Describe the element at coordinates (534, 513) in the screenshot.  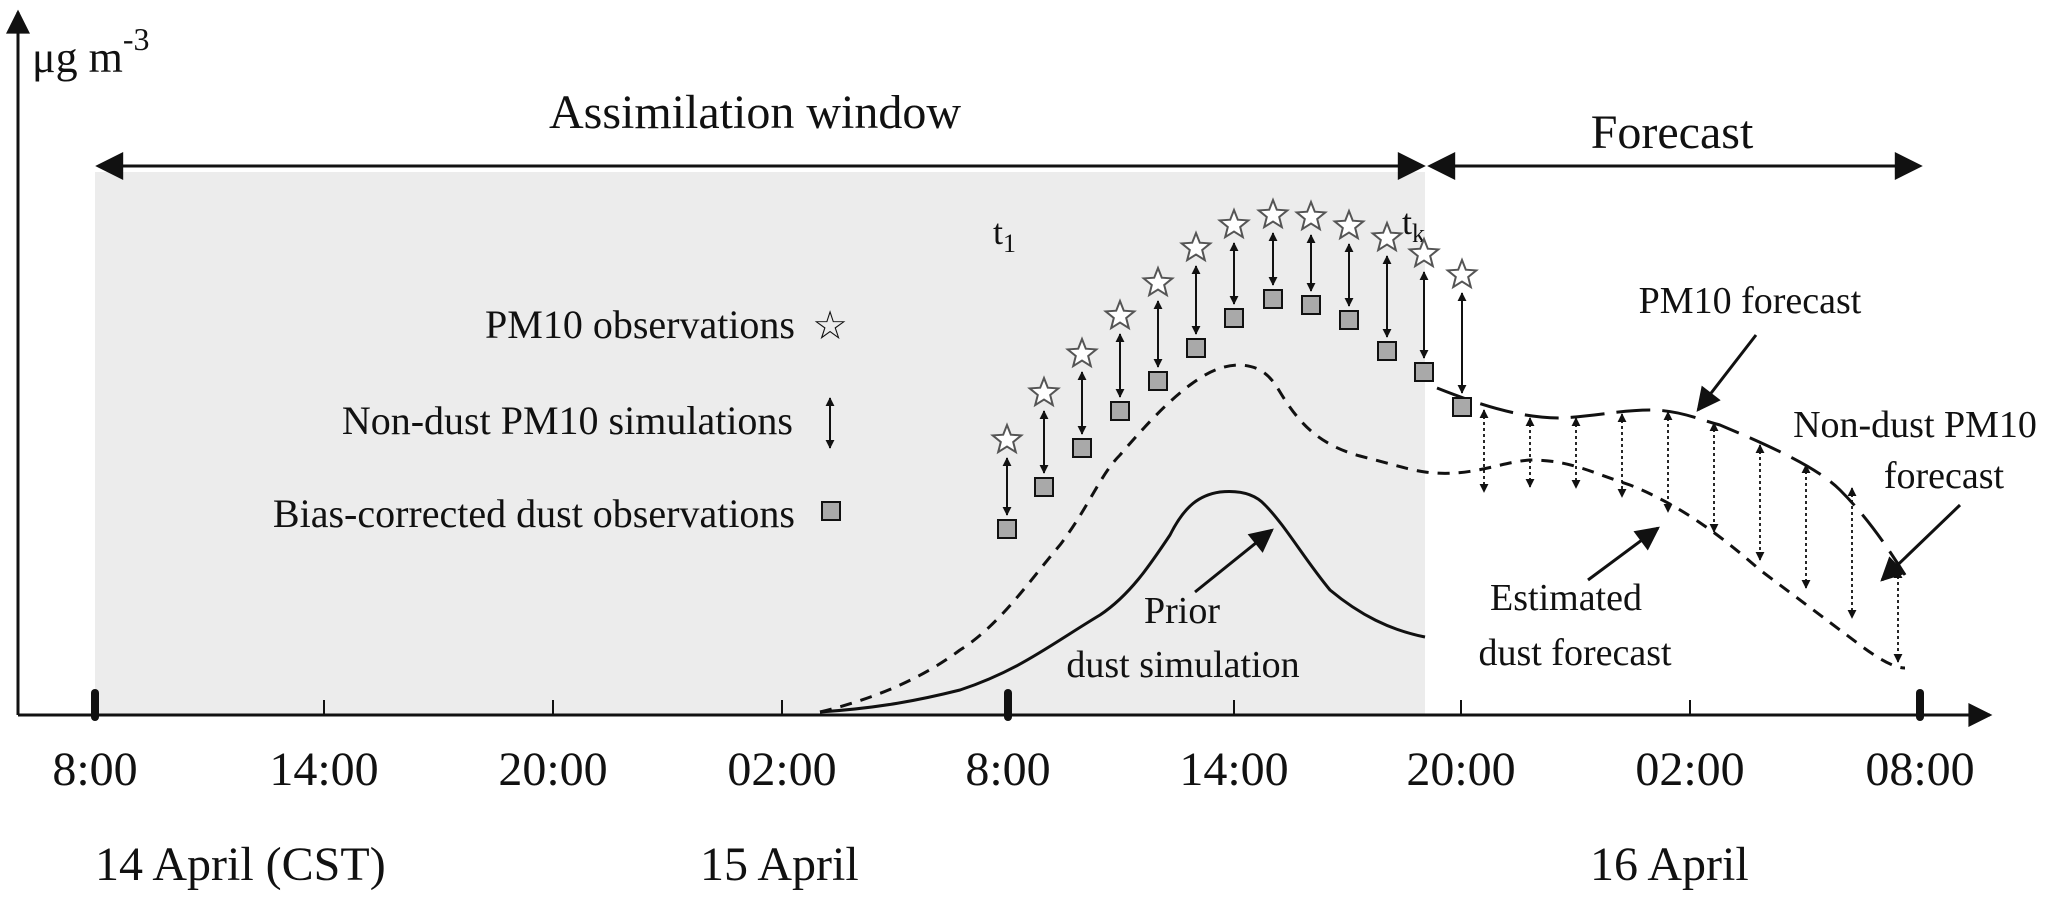
I see `legend-bias-corrected-label: Bias-corrected dust observations` at that location.